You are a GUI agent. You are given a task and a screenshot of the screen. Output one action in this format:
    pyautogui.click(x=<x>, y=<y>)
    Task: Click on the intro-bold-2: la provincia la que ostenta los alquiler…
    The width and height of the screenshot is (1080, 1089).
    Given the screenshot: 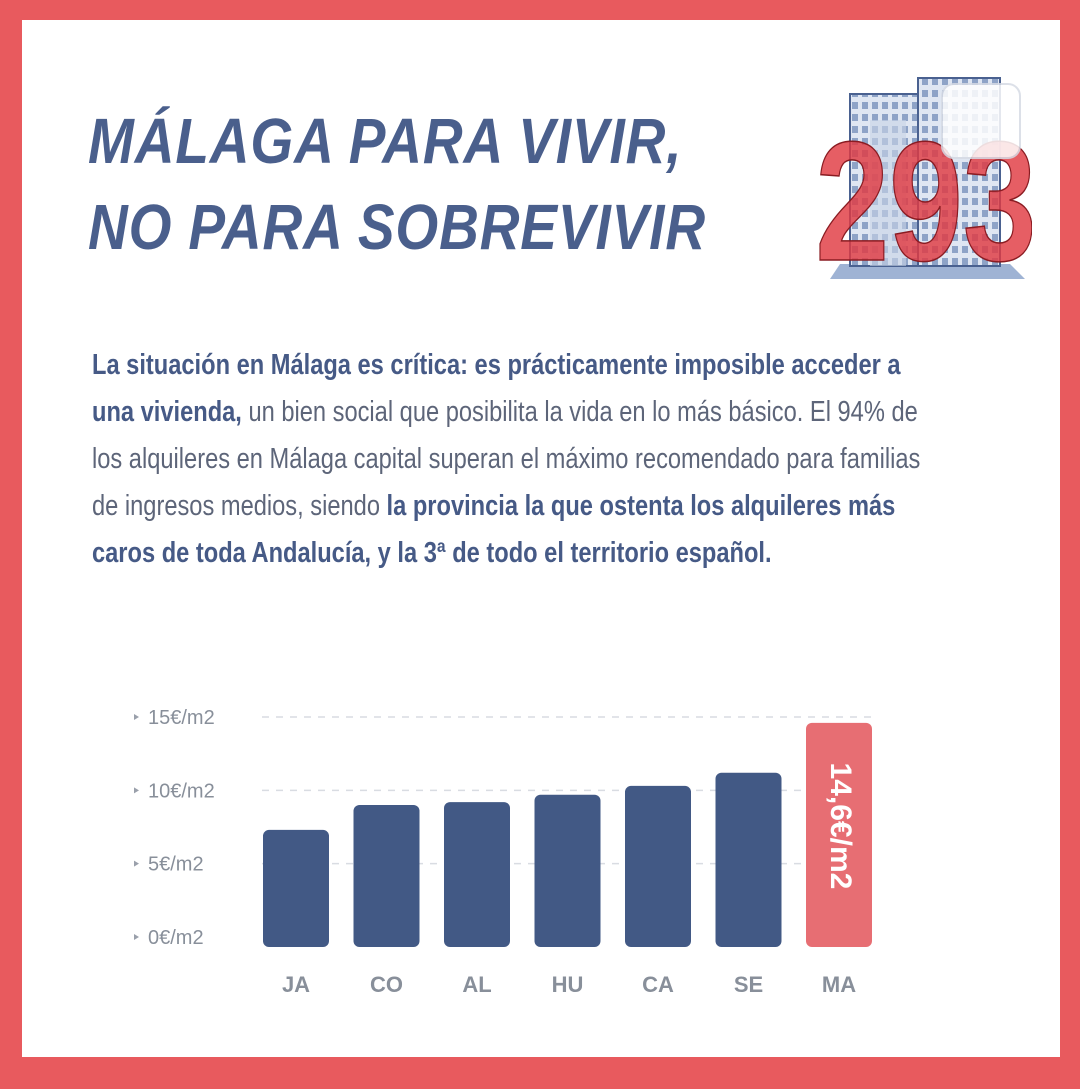 What is the action you would take?
    pyautogui.click(x=494, y=529)
    